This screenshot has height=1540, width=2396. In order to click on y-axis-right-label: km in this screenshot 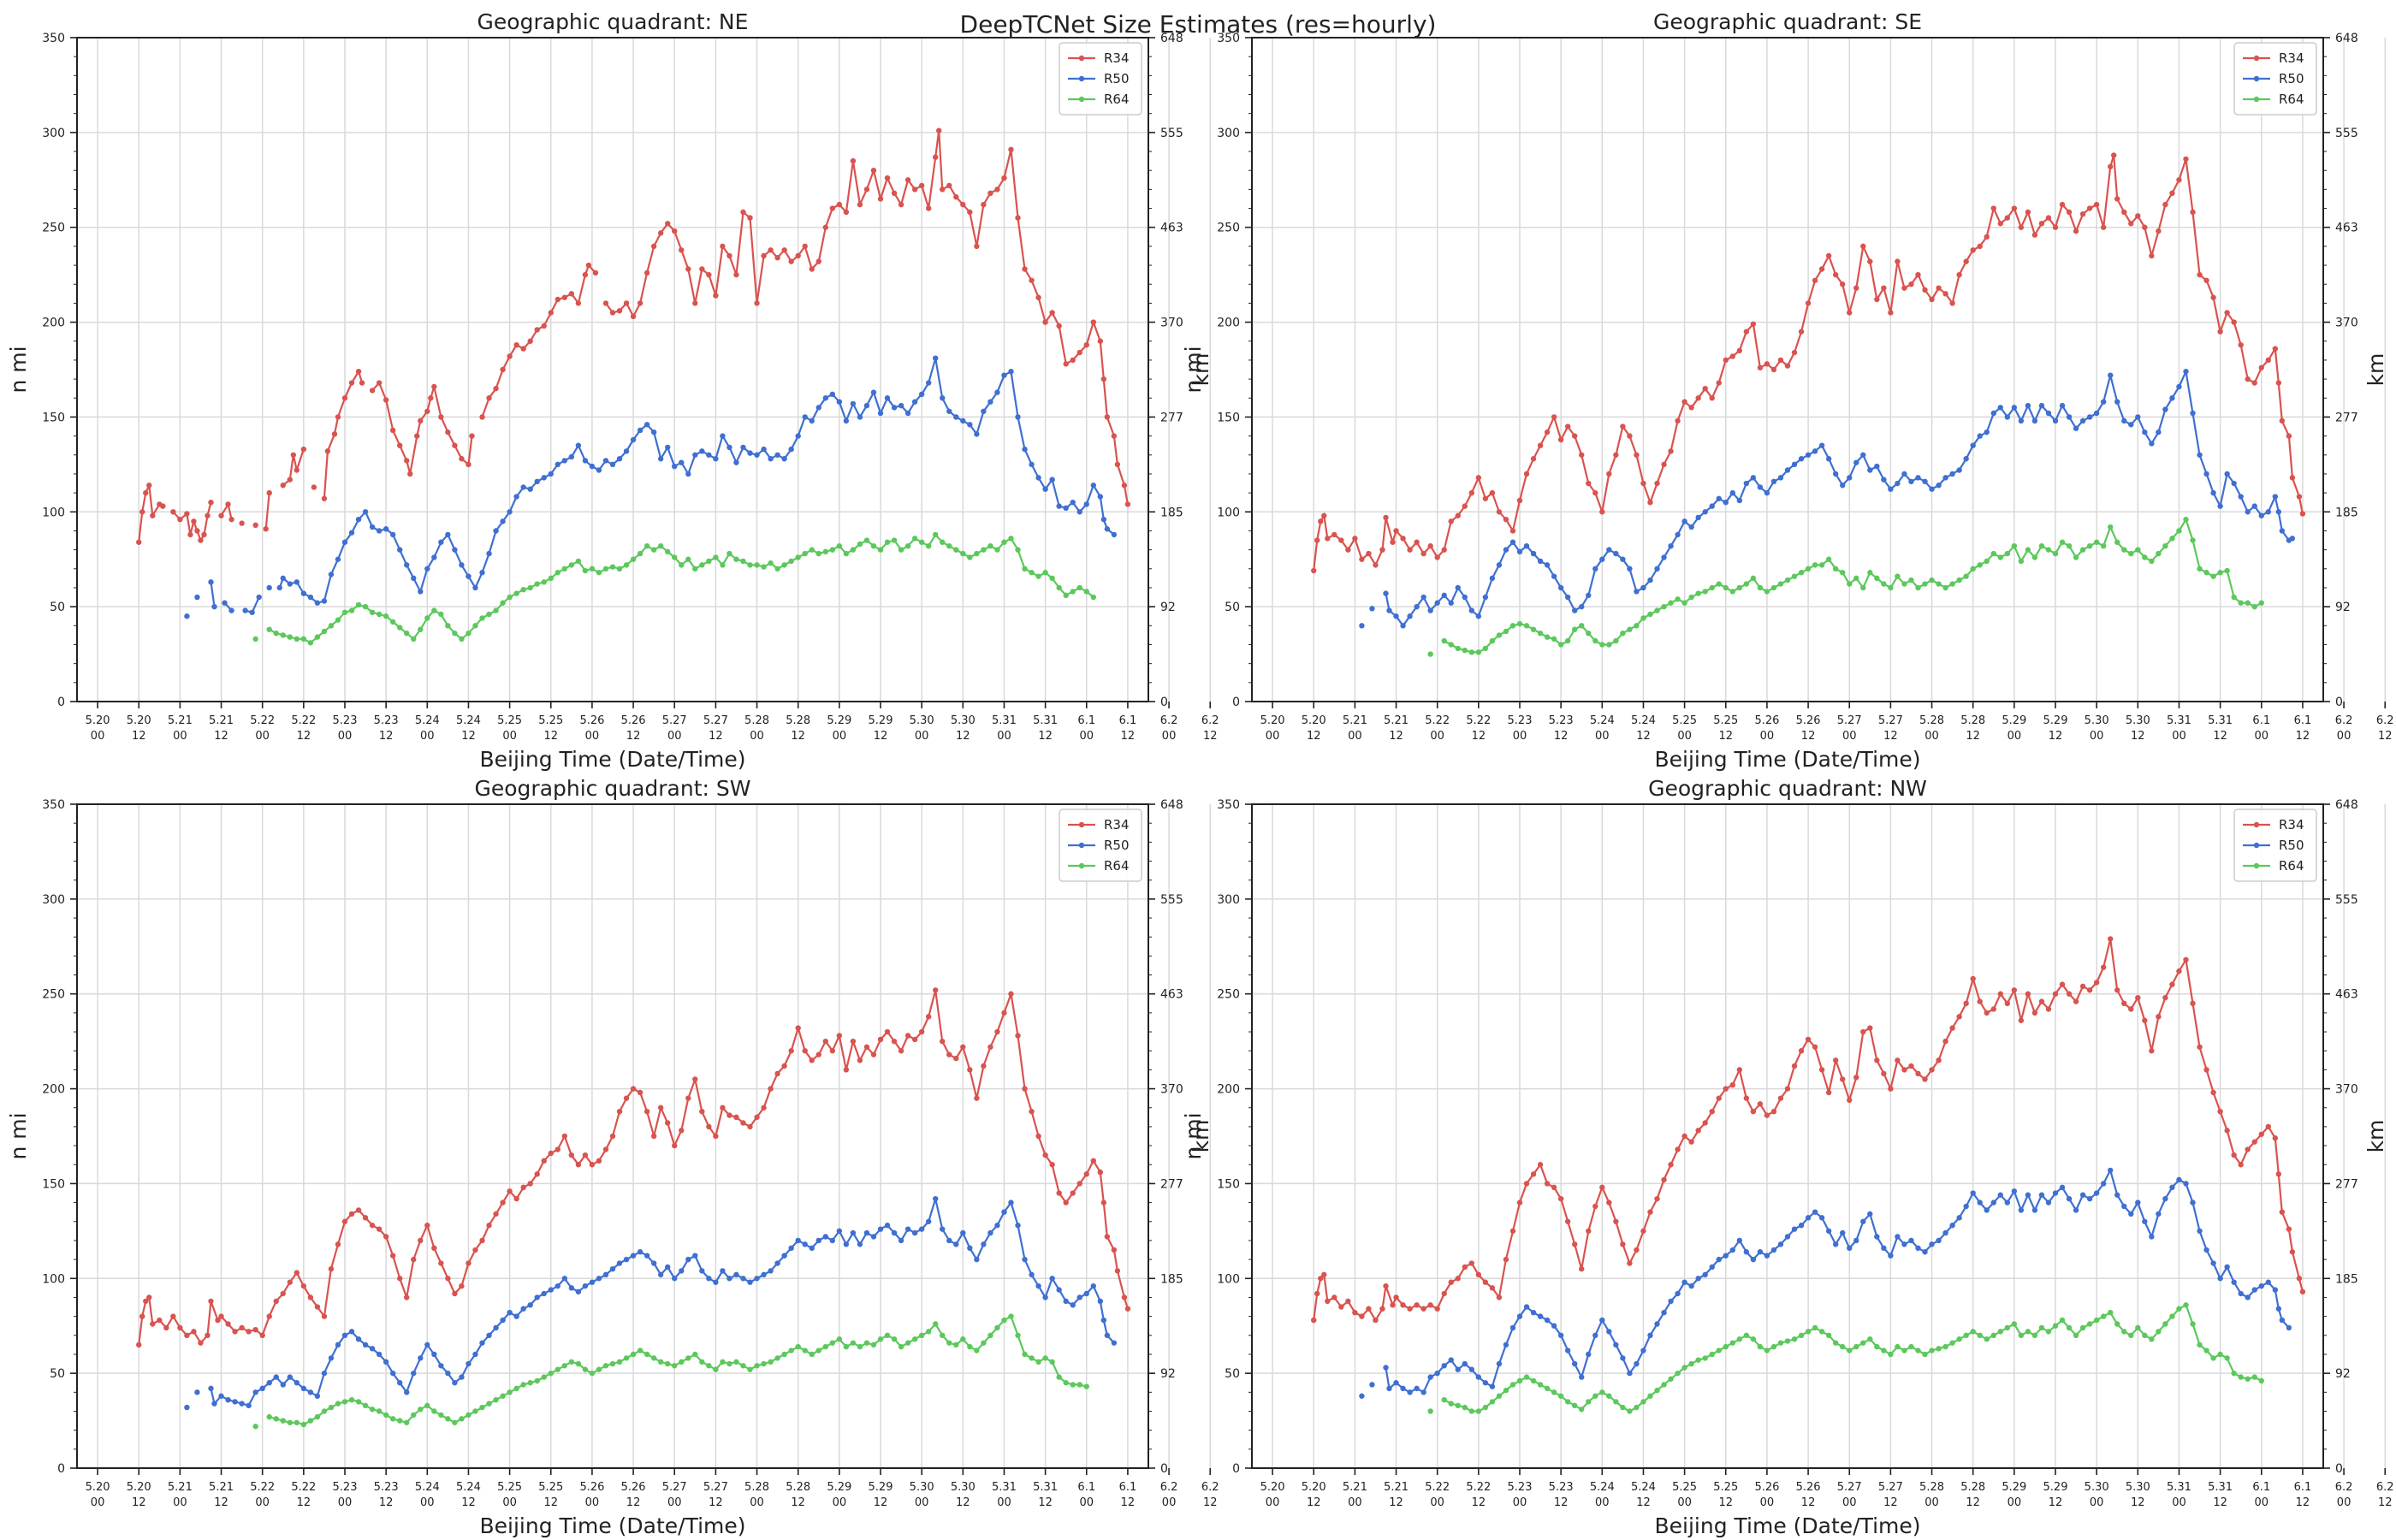, I will do `click(1201, 370)`.